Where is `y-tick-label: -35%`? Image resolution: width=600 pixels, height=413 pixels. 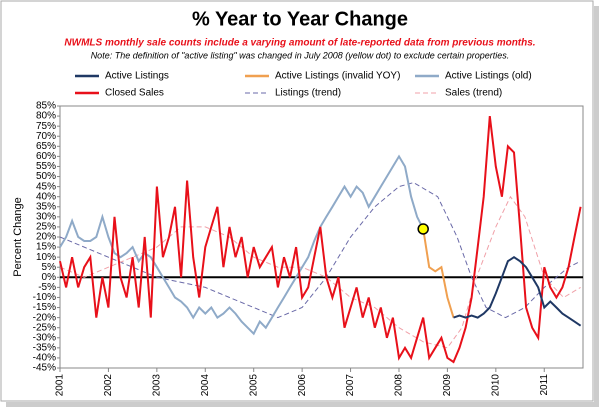
y-tick-label: -35% is located at coordinates (44, 347).